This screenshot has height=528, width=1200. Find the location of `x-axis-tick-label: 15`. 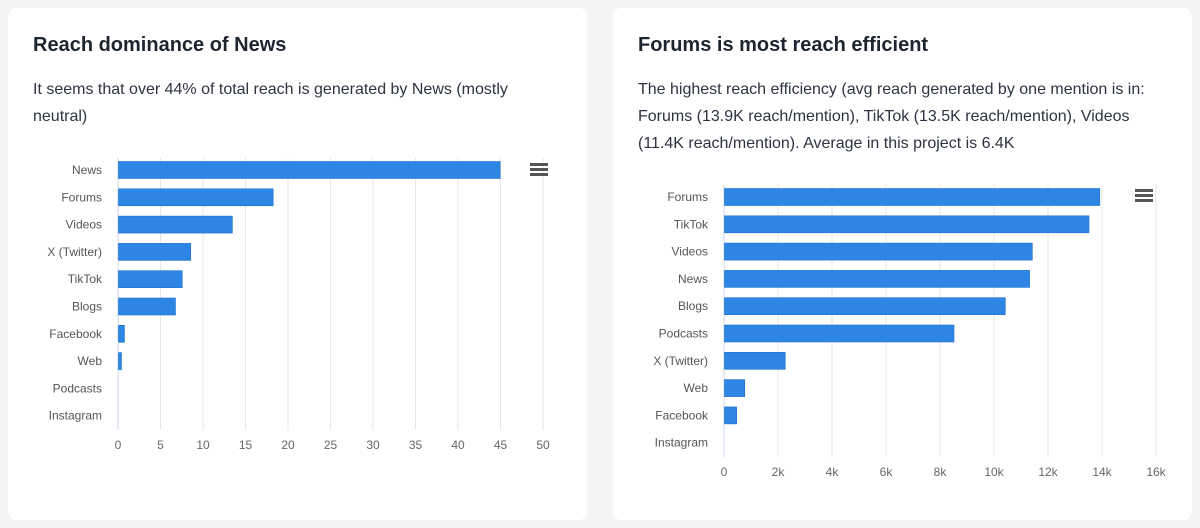

x-axis-tick-label: 15 is located at coordinates (246, 445).